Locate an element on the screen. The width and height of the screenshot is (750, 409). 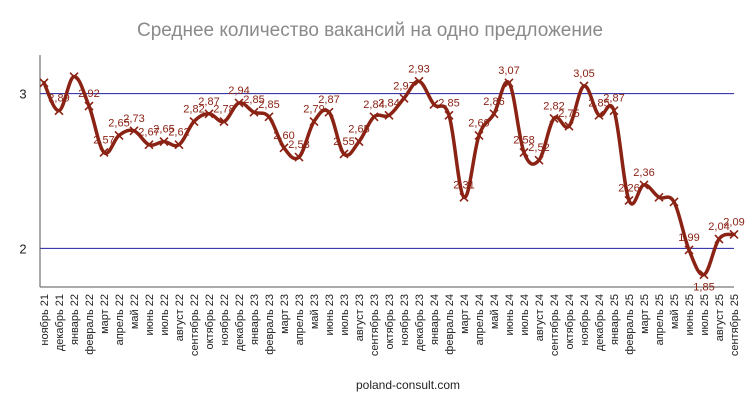
data-label: 2,57 is located at coordinates (103, 140).